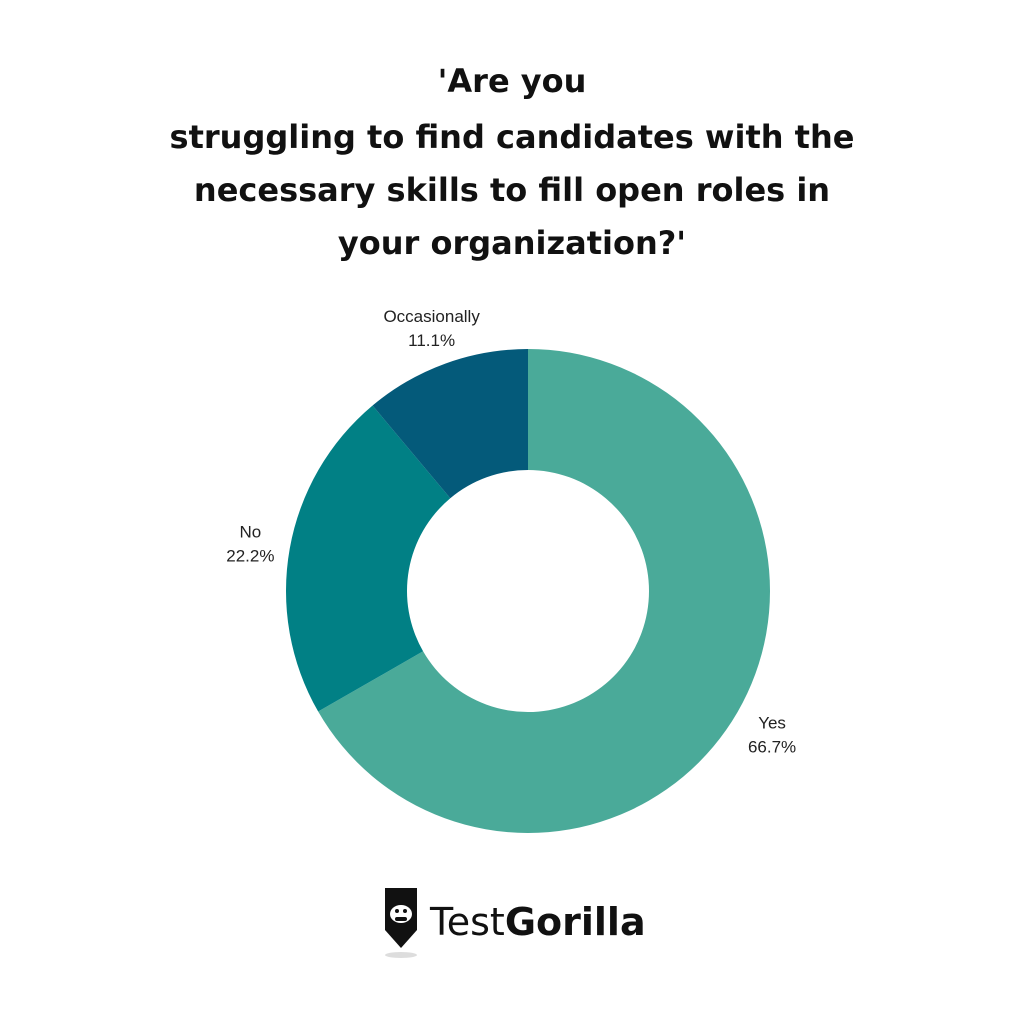 This screenshot has width=1024, height=1024. What do you see at coordinates (401, 955) in the screenshot?
I see `logo-shadow` at bounding box center [401, 955].